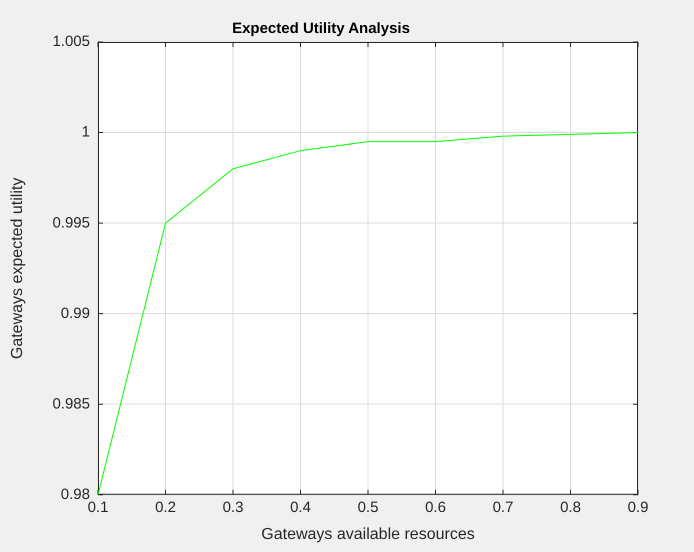  I want to click on x-axis-title: Gateways available resources, so click(368, 534).